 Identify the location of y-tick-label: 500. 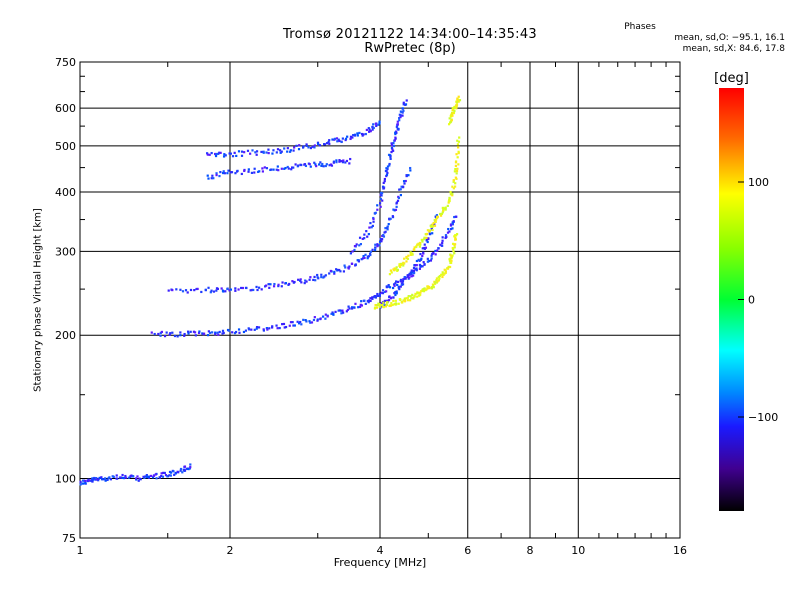
(65, 146).